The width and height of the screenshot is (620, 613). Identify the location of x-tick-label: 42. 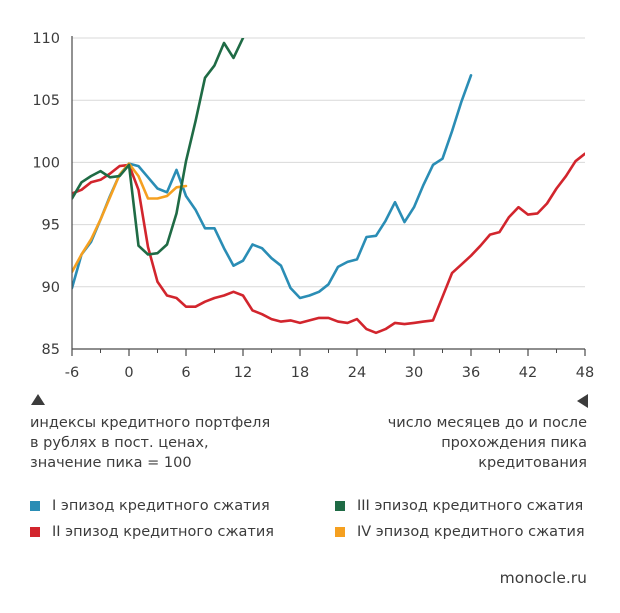
(528, 373).